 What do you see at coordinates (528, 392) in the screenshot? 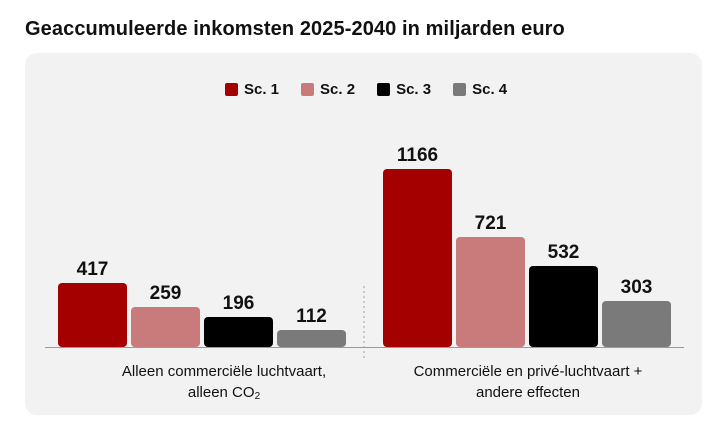
I see `category-label-right-line2: andere effecten` at bounding box center [528, 392].